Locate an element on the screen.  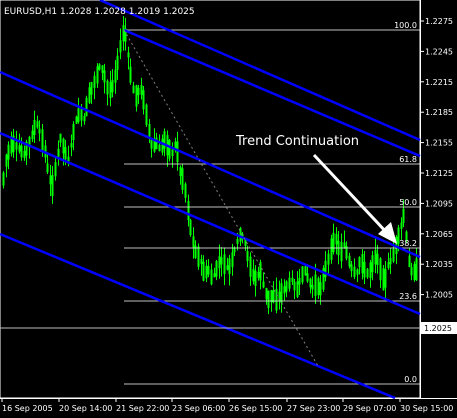
y-tick-label: 1.2005 is located at coordinates (439, 295).